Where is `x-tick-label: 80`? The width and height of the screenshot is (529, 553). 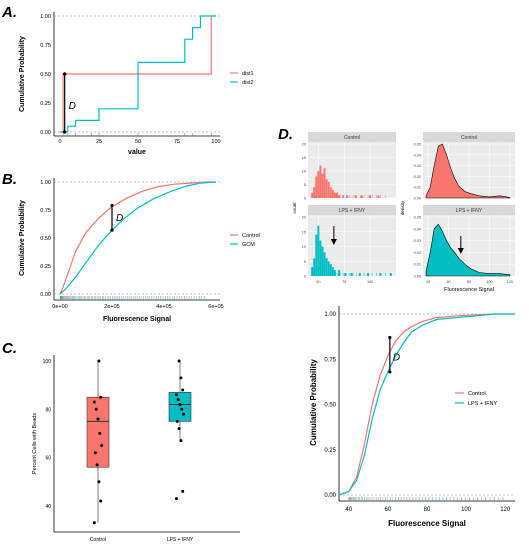 x-tick-label: 80 is located at coordinates (469, 282).